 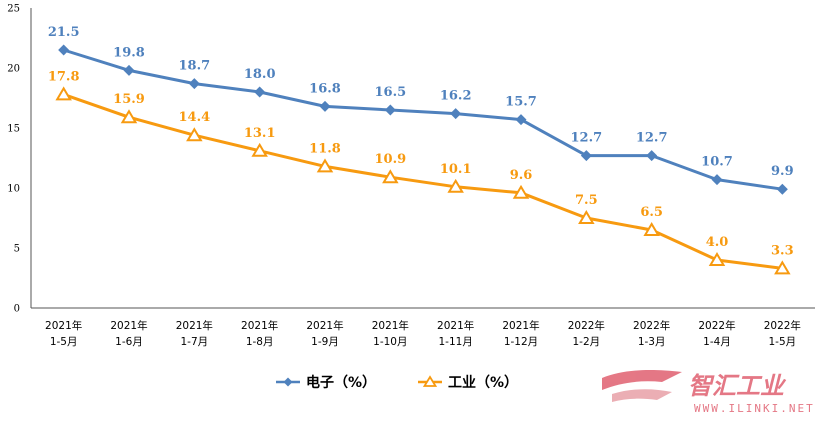 What do you see at coordinates (129, 99) in the screenshot?
I see `data-label: 15.9` at bounding box center [129, 99].